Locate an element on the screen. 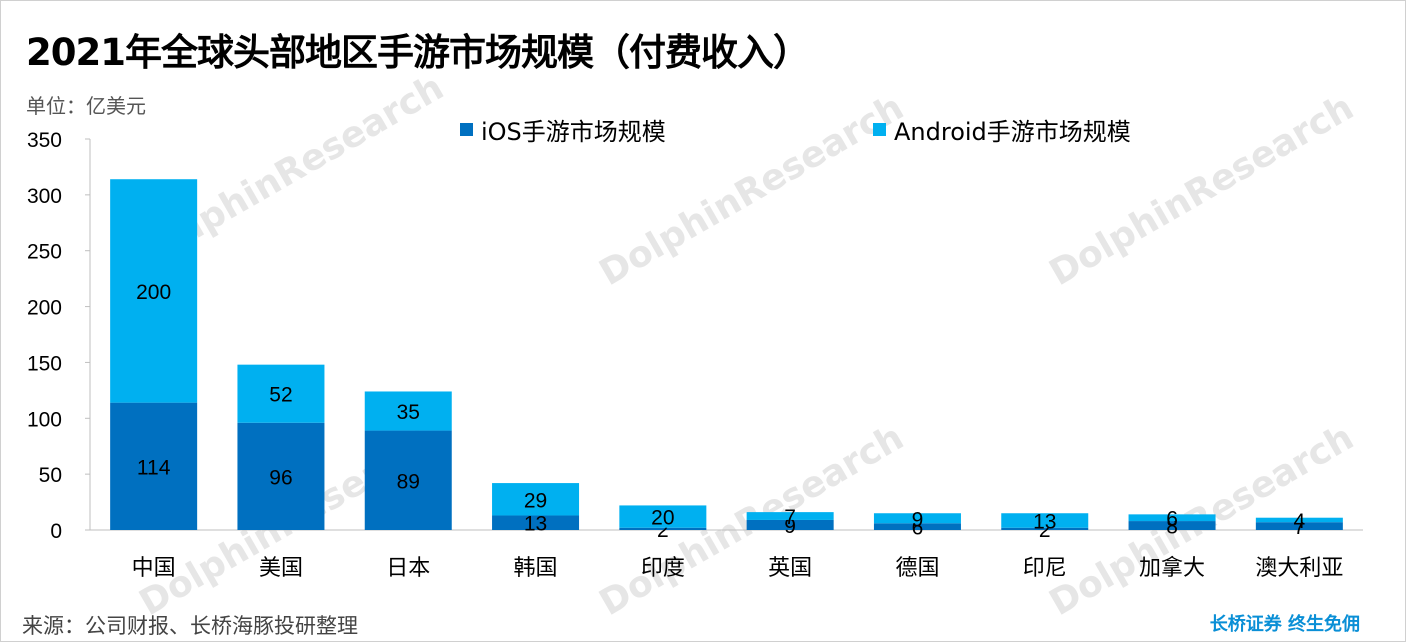 The image size is (1406, 642). data-label-android: 200 is located at coordinates (153, 292).